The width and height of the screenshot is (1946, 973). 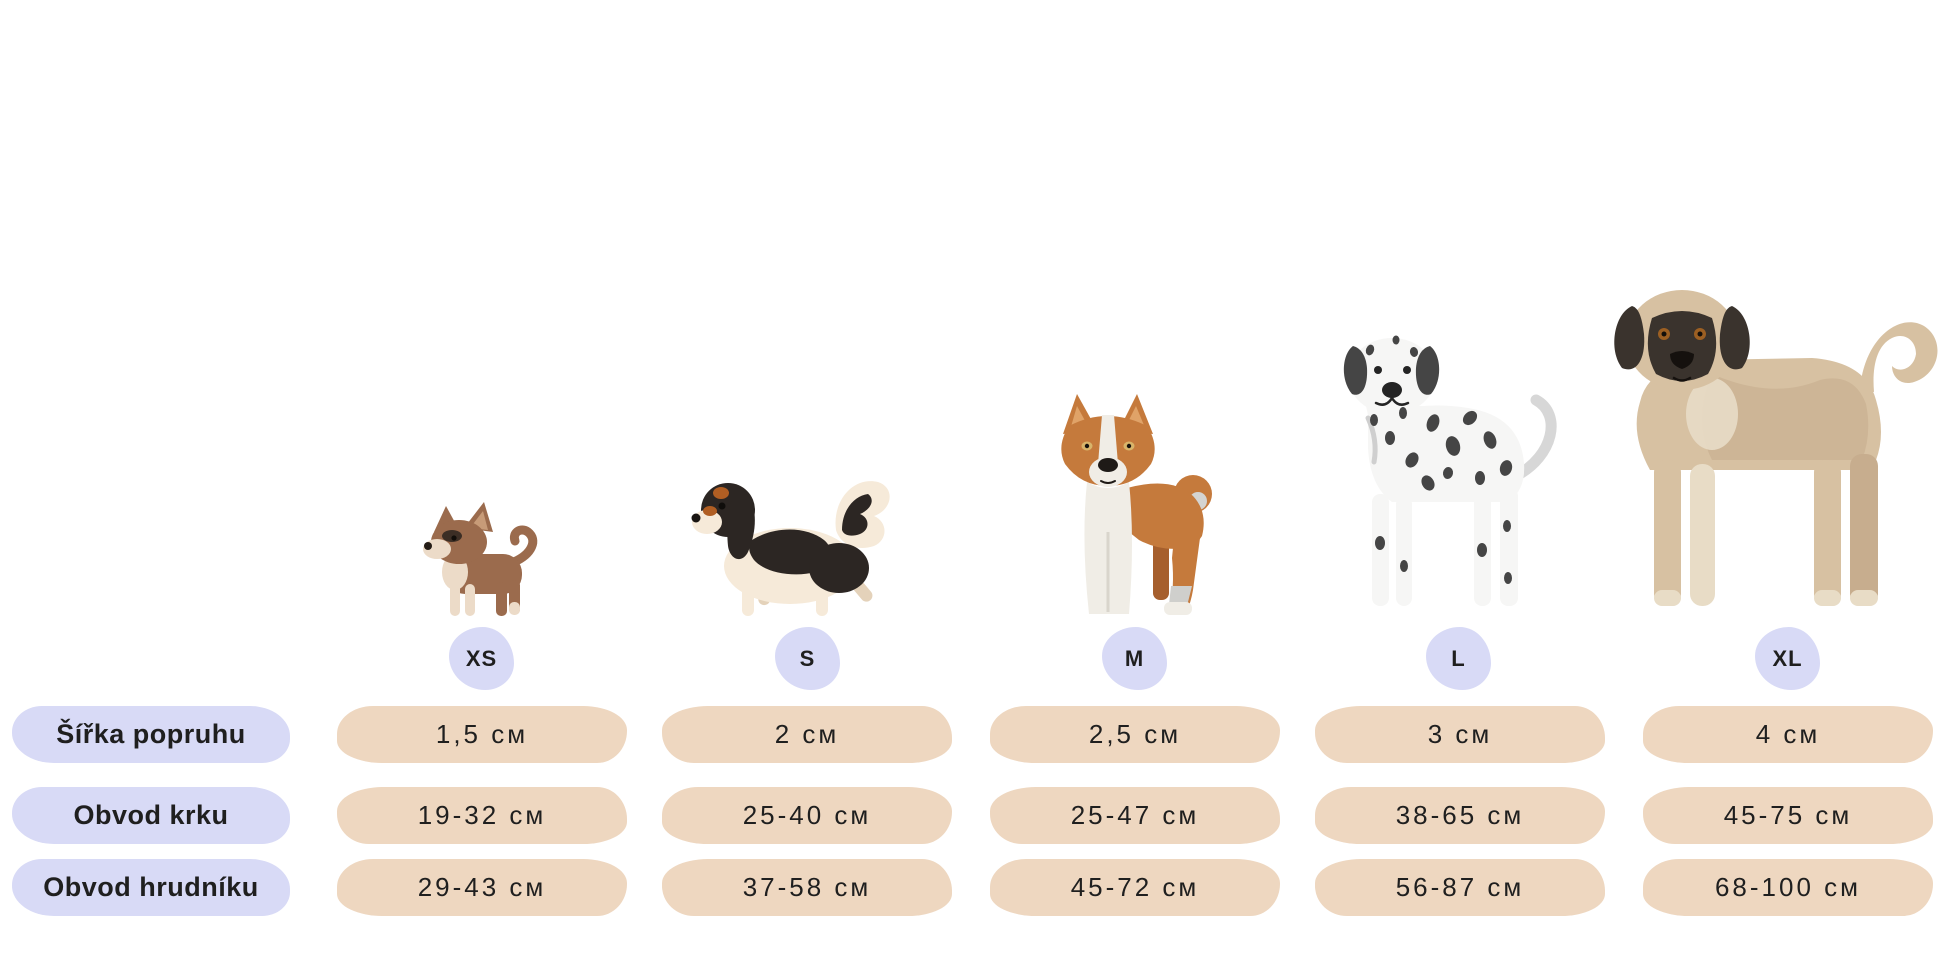 What do you see at coordinates (1776, 448) in the screenshot?
I see `anatolian-shepherd-dog-icon` at bounding box center [1776, 448].